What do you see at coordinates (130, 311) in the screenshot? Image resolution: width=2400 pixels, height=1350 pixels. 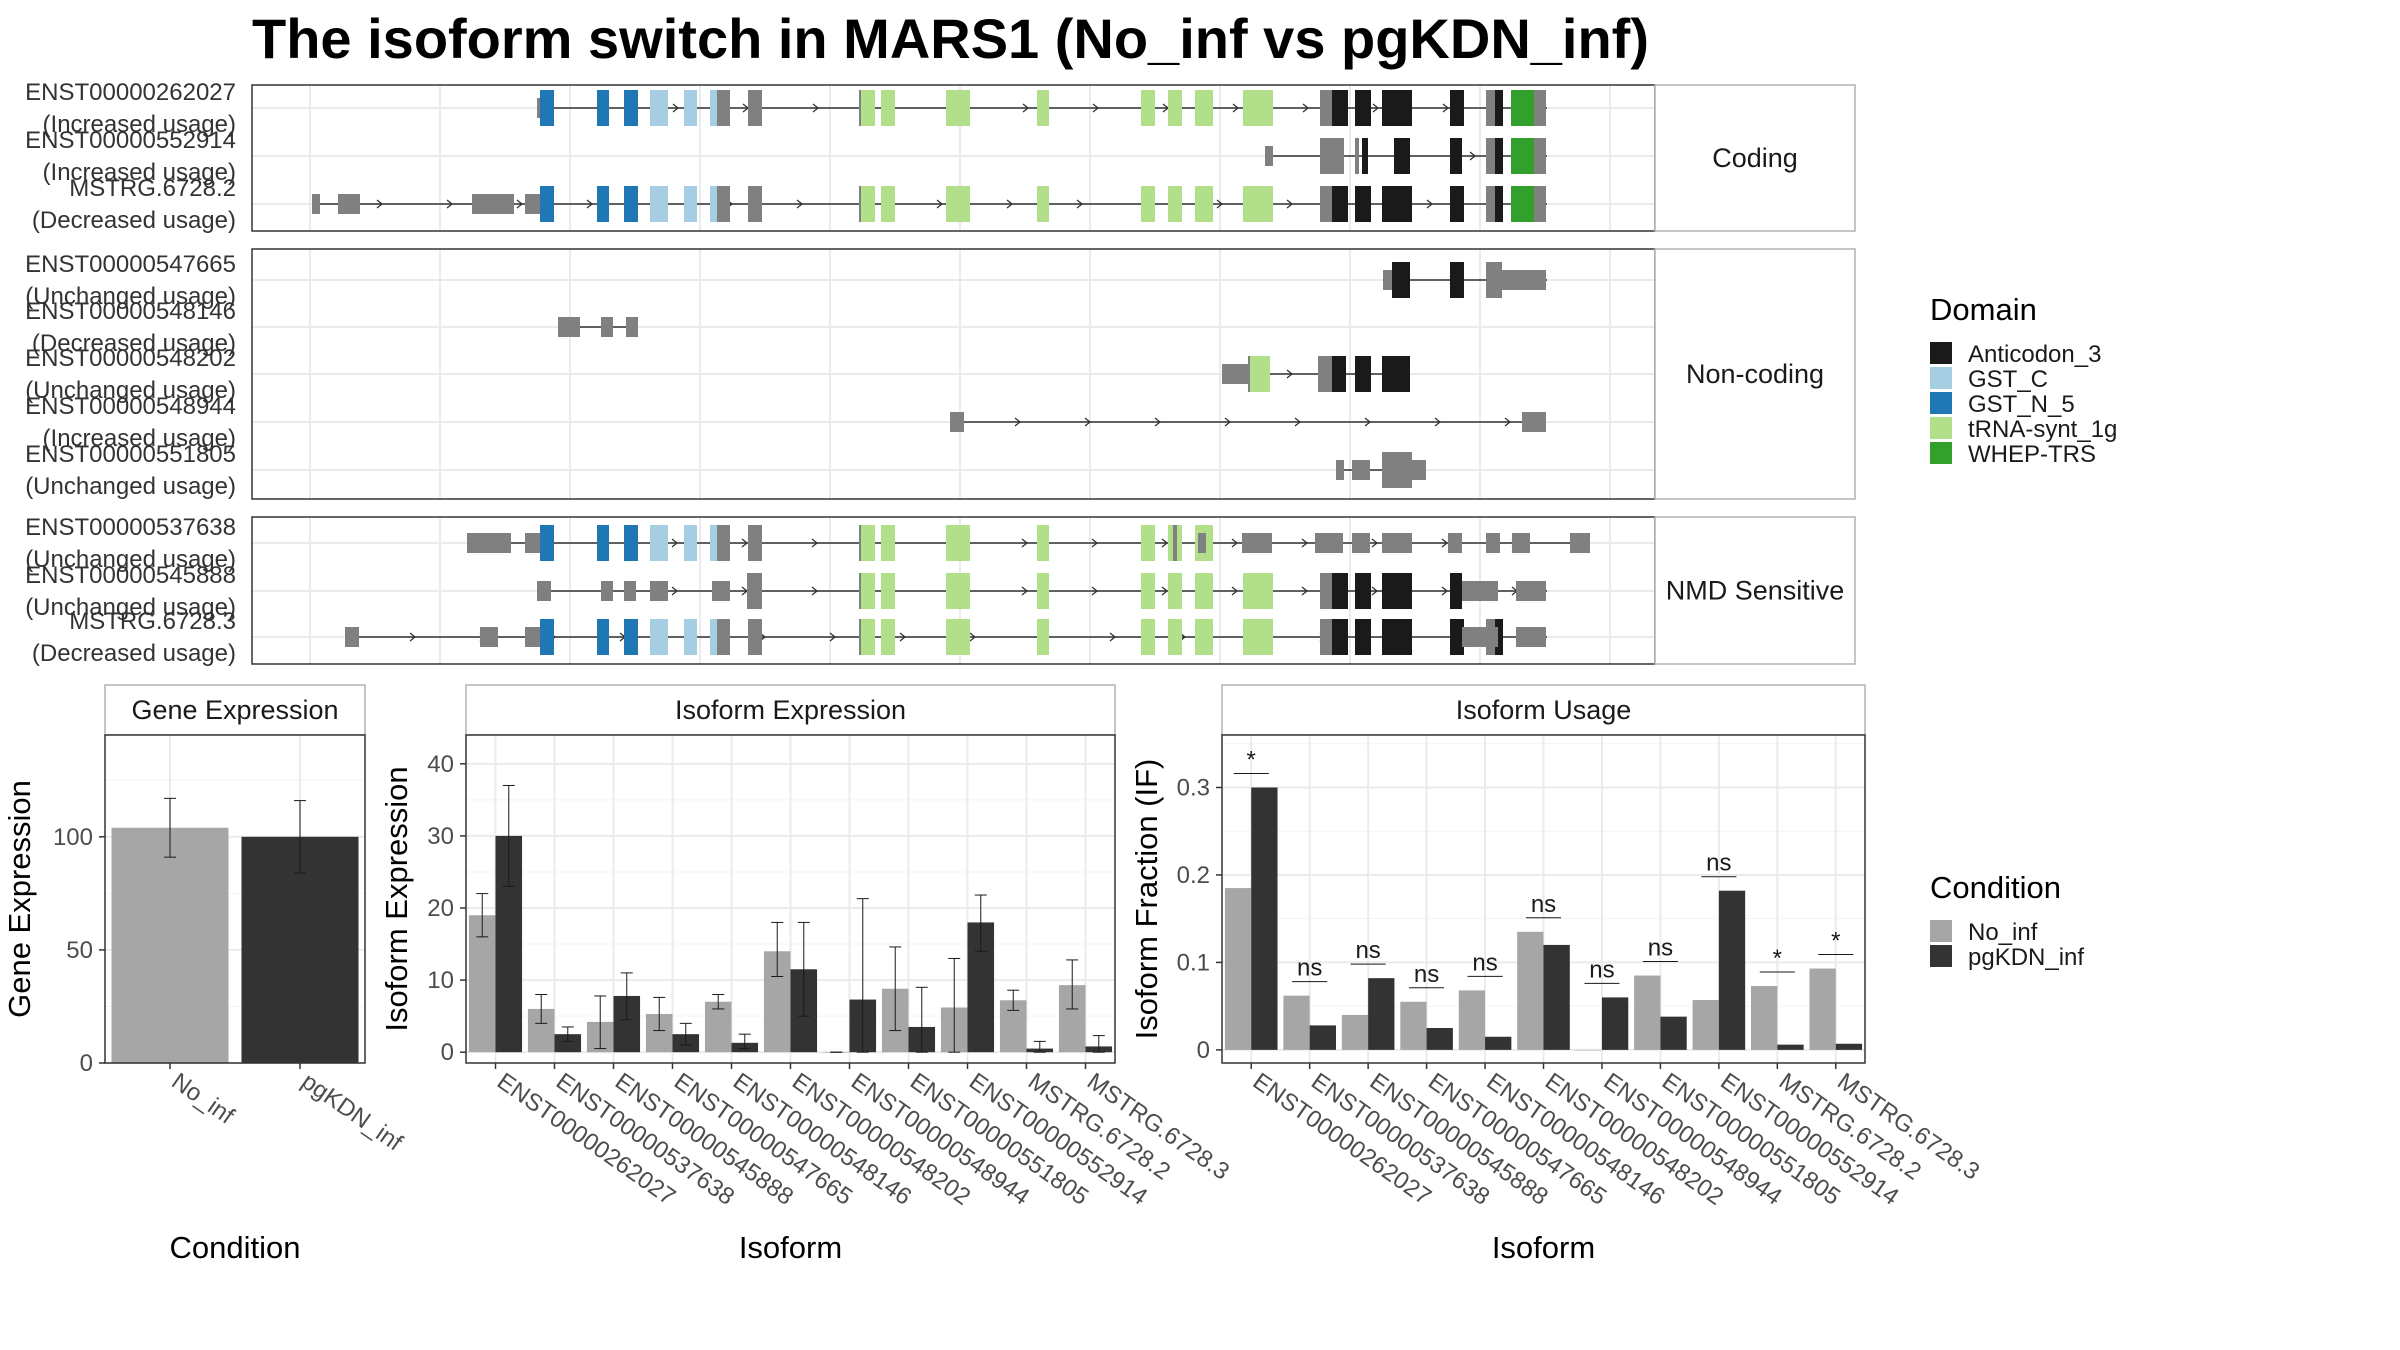 I see `transcript-id-label: ENST00000548146` at bounding box center [130, 311].